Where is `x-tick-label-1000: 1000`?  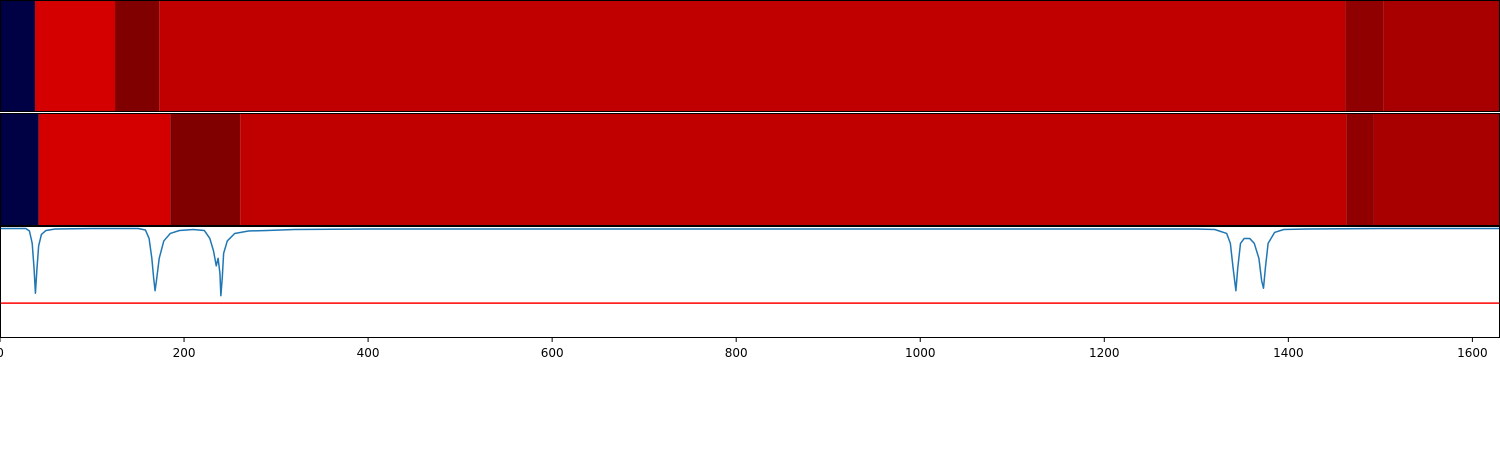 x-tick-label-1000: 1000 is located at coordinates (920, 353).